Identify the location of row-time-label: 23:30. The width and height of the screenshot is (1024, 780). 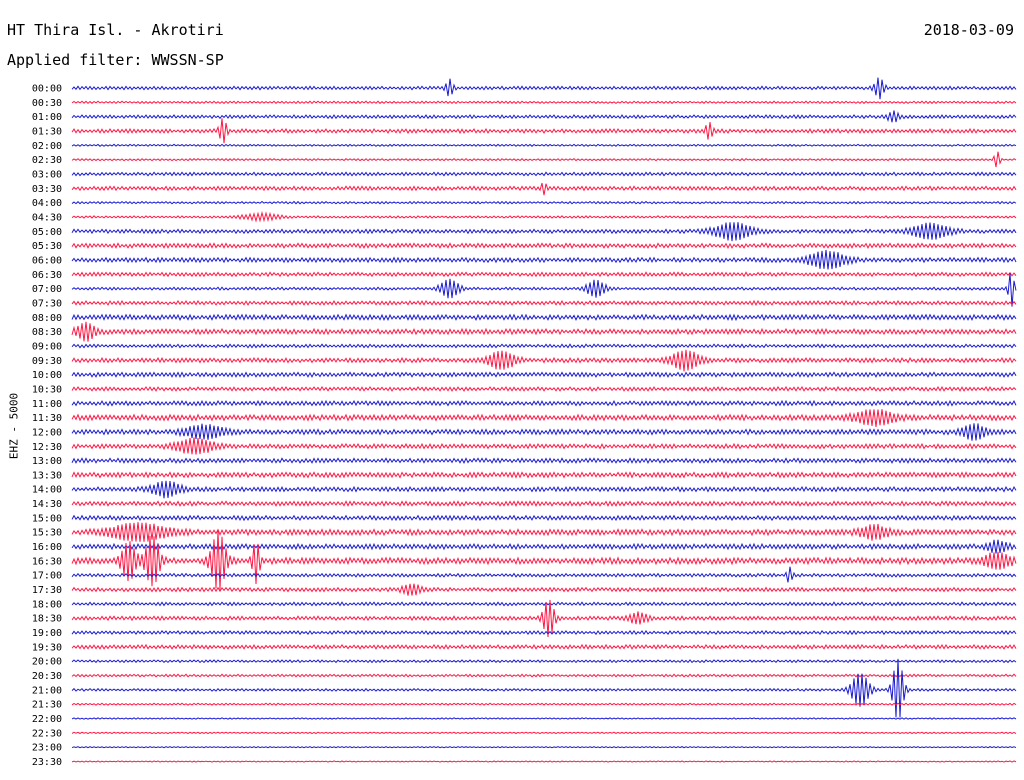
(47, 762).